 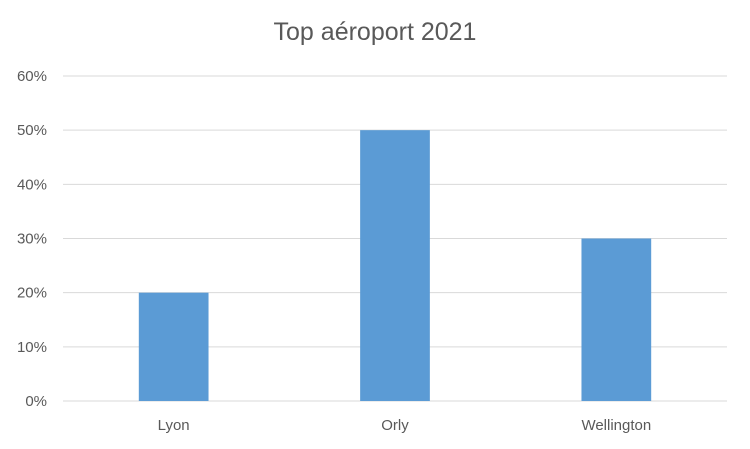 I want to click on y-tick-label: 60%, so click(x=32, y=76).